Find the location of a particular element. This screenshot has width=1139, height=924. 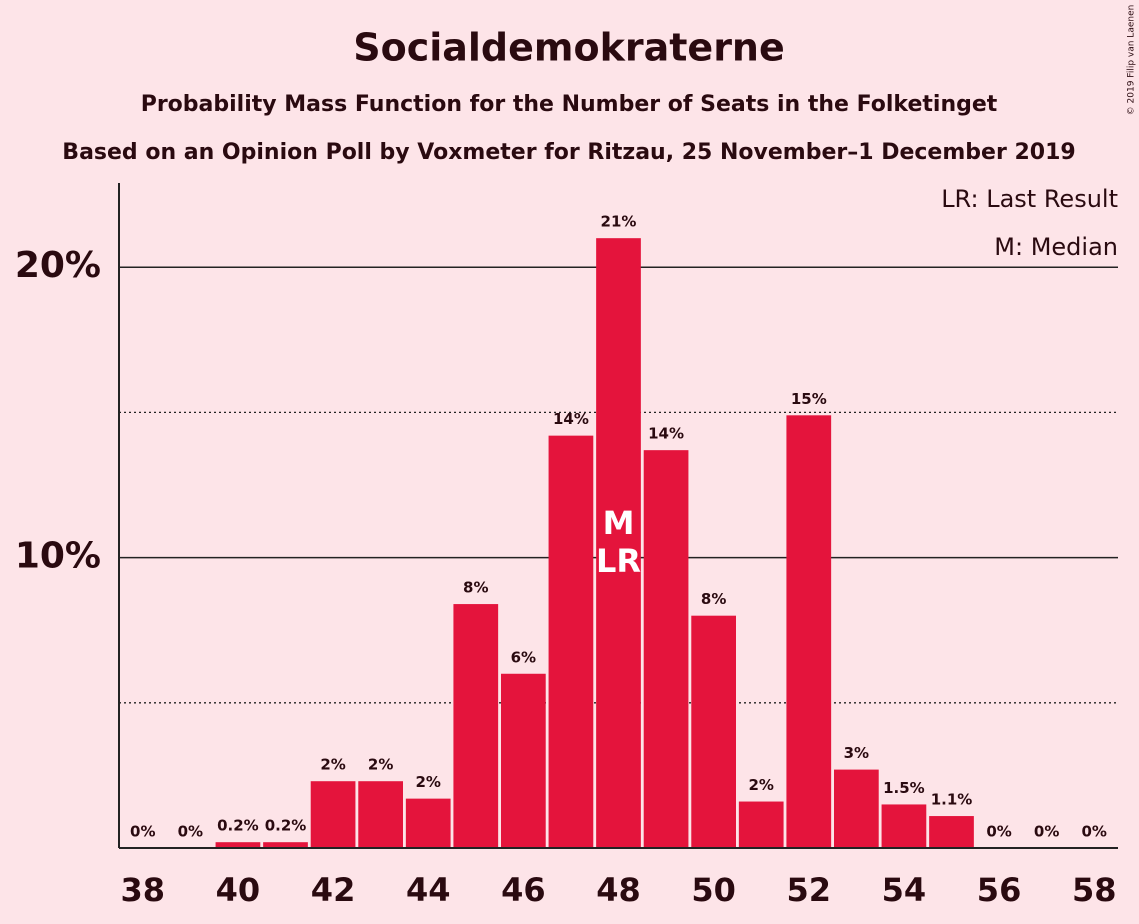

legend-note: LR: Last Result is located at coordinates (1029, 199).